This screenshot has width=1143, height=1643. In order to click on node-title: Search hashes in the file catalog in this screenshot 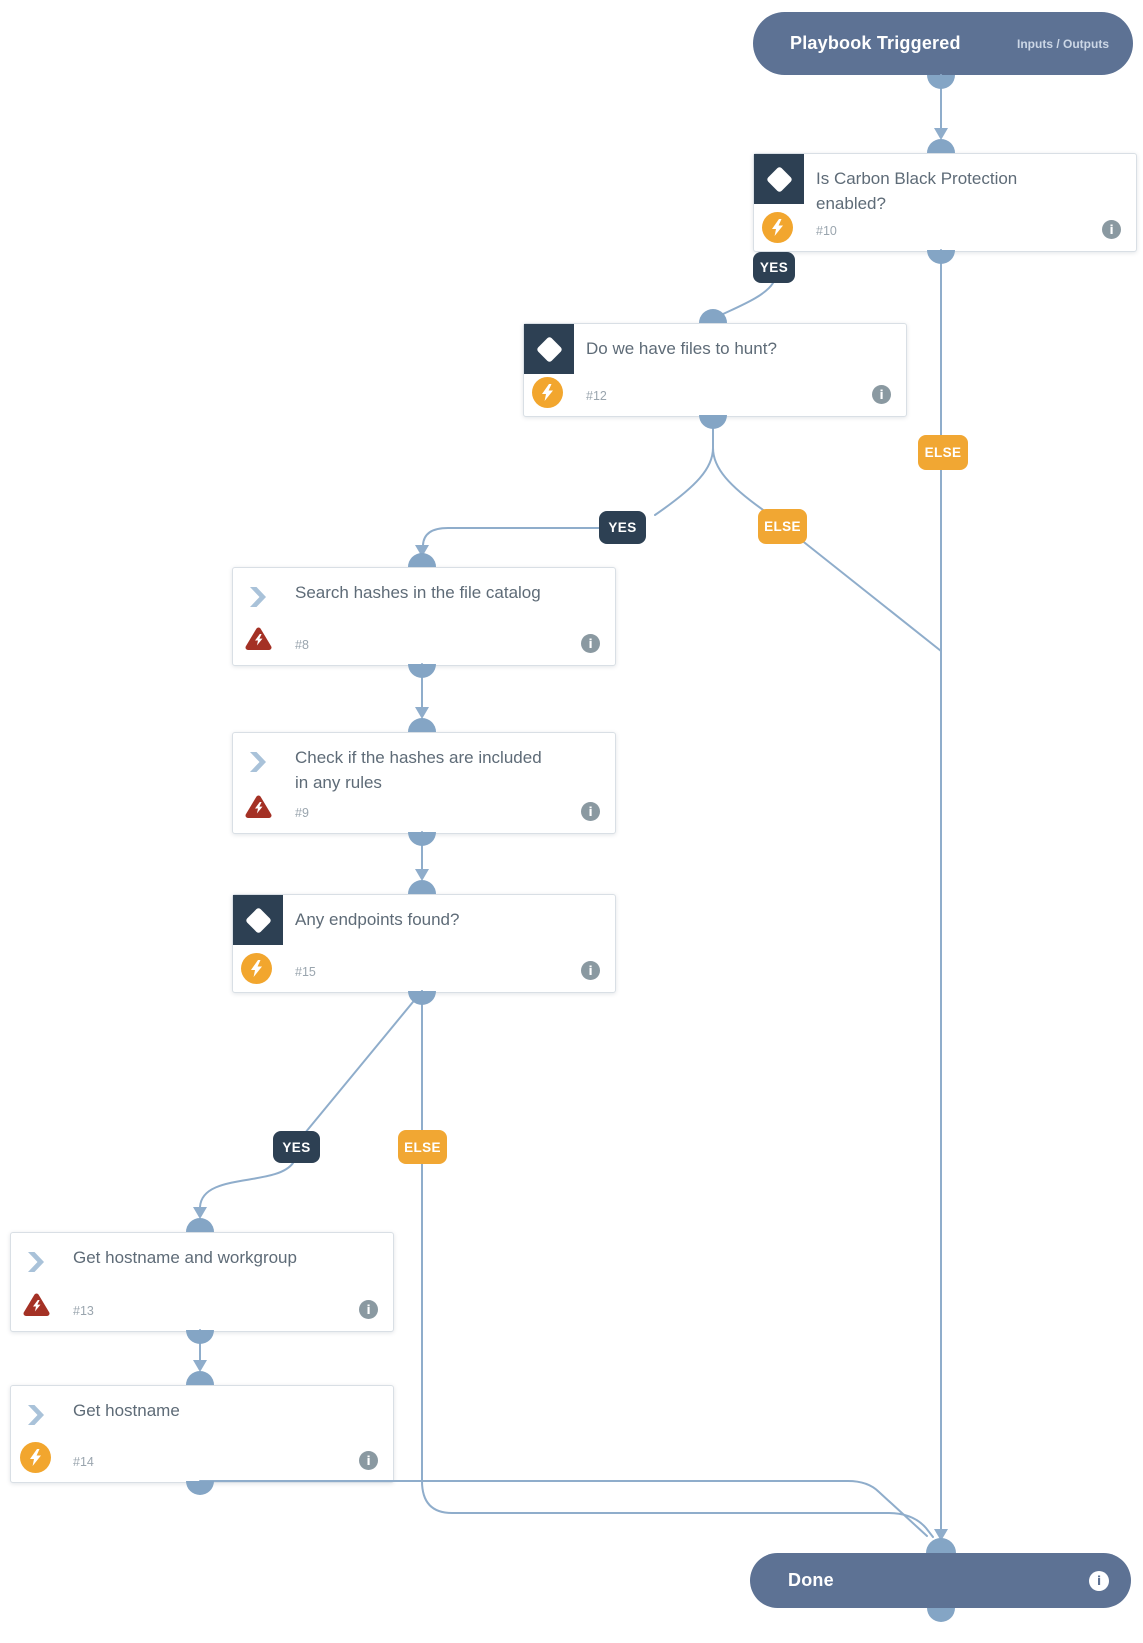, I will do `click(418, 592)`.